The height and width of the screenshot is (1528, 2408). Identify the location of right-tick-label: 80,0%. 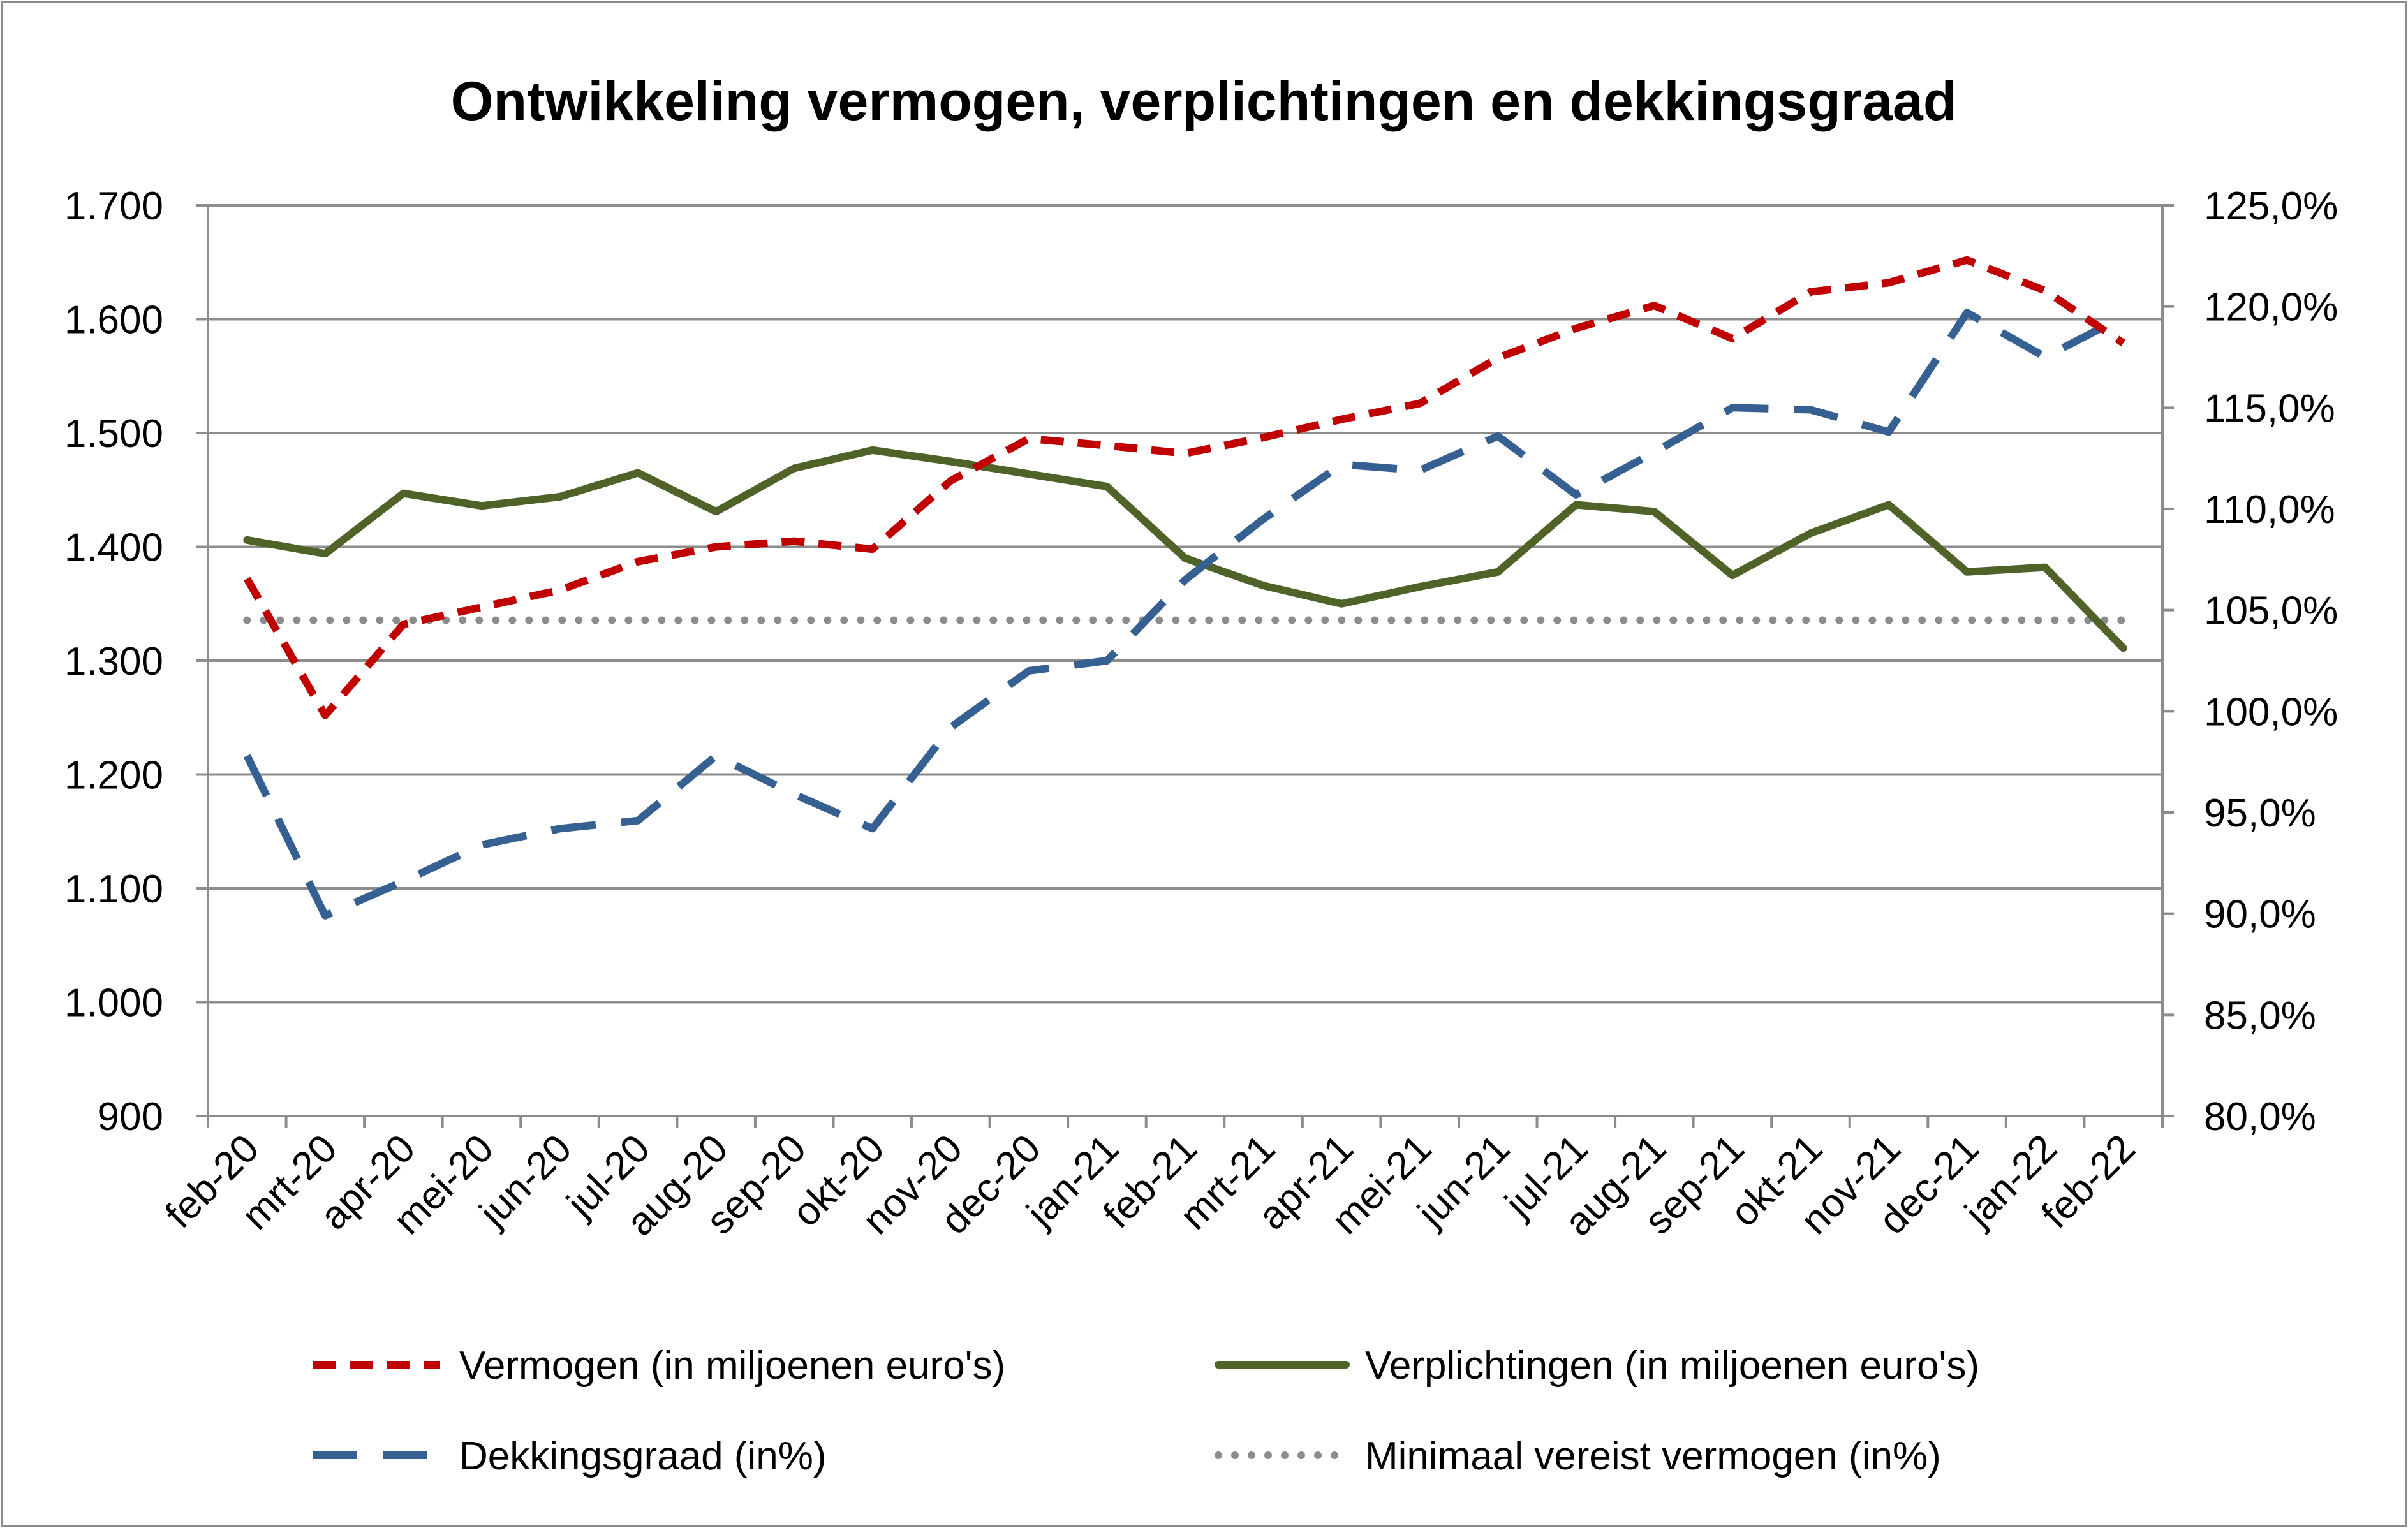
(2260, 1117).